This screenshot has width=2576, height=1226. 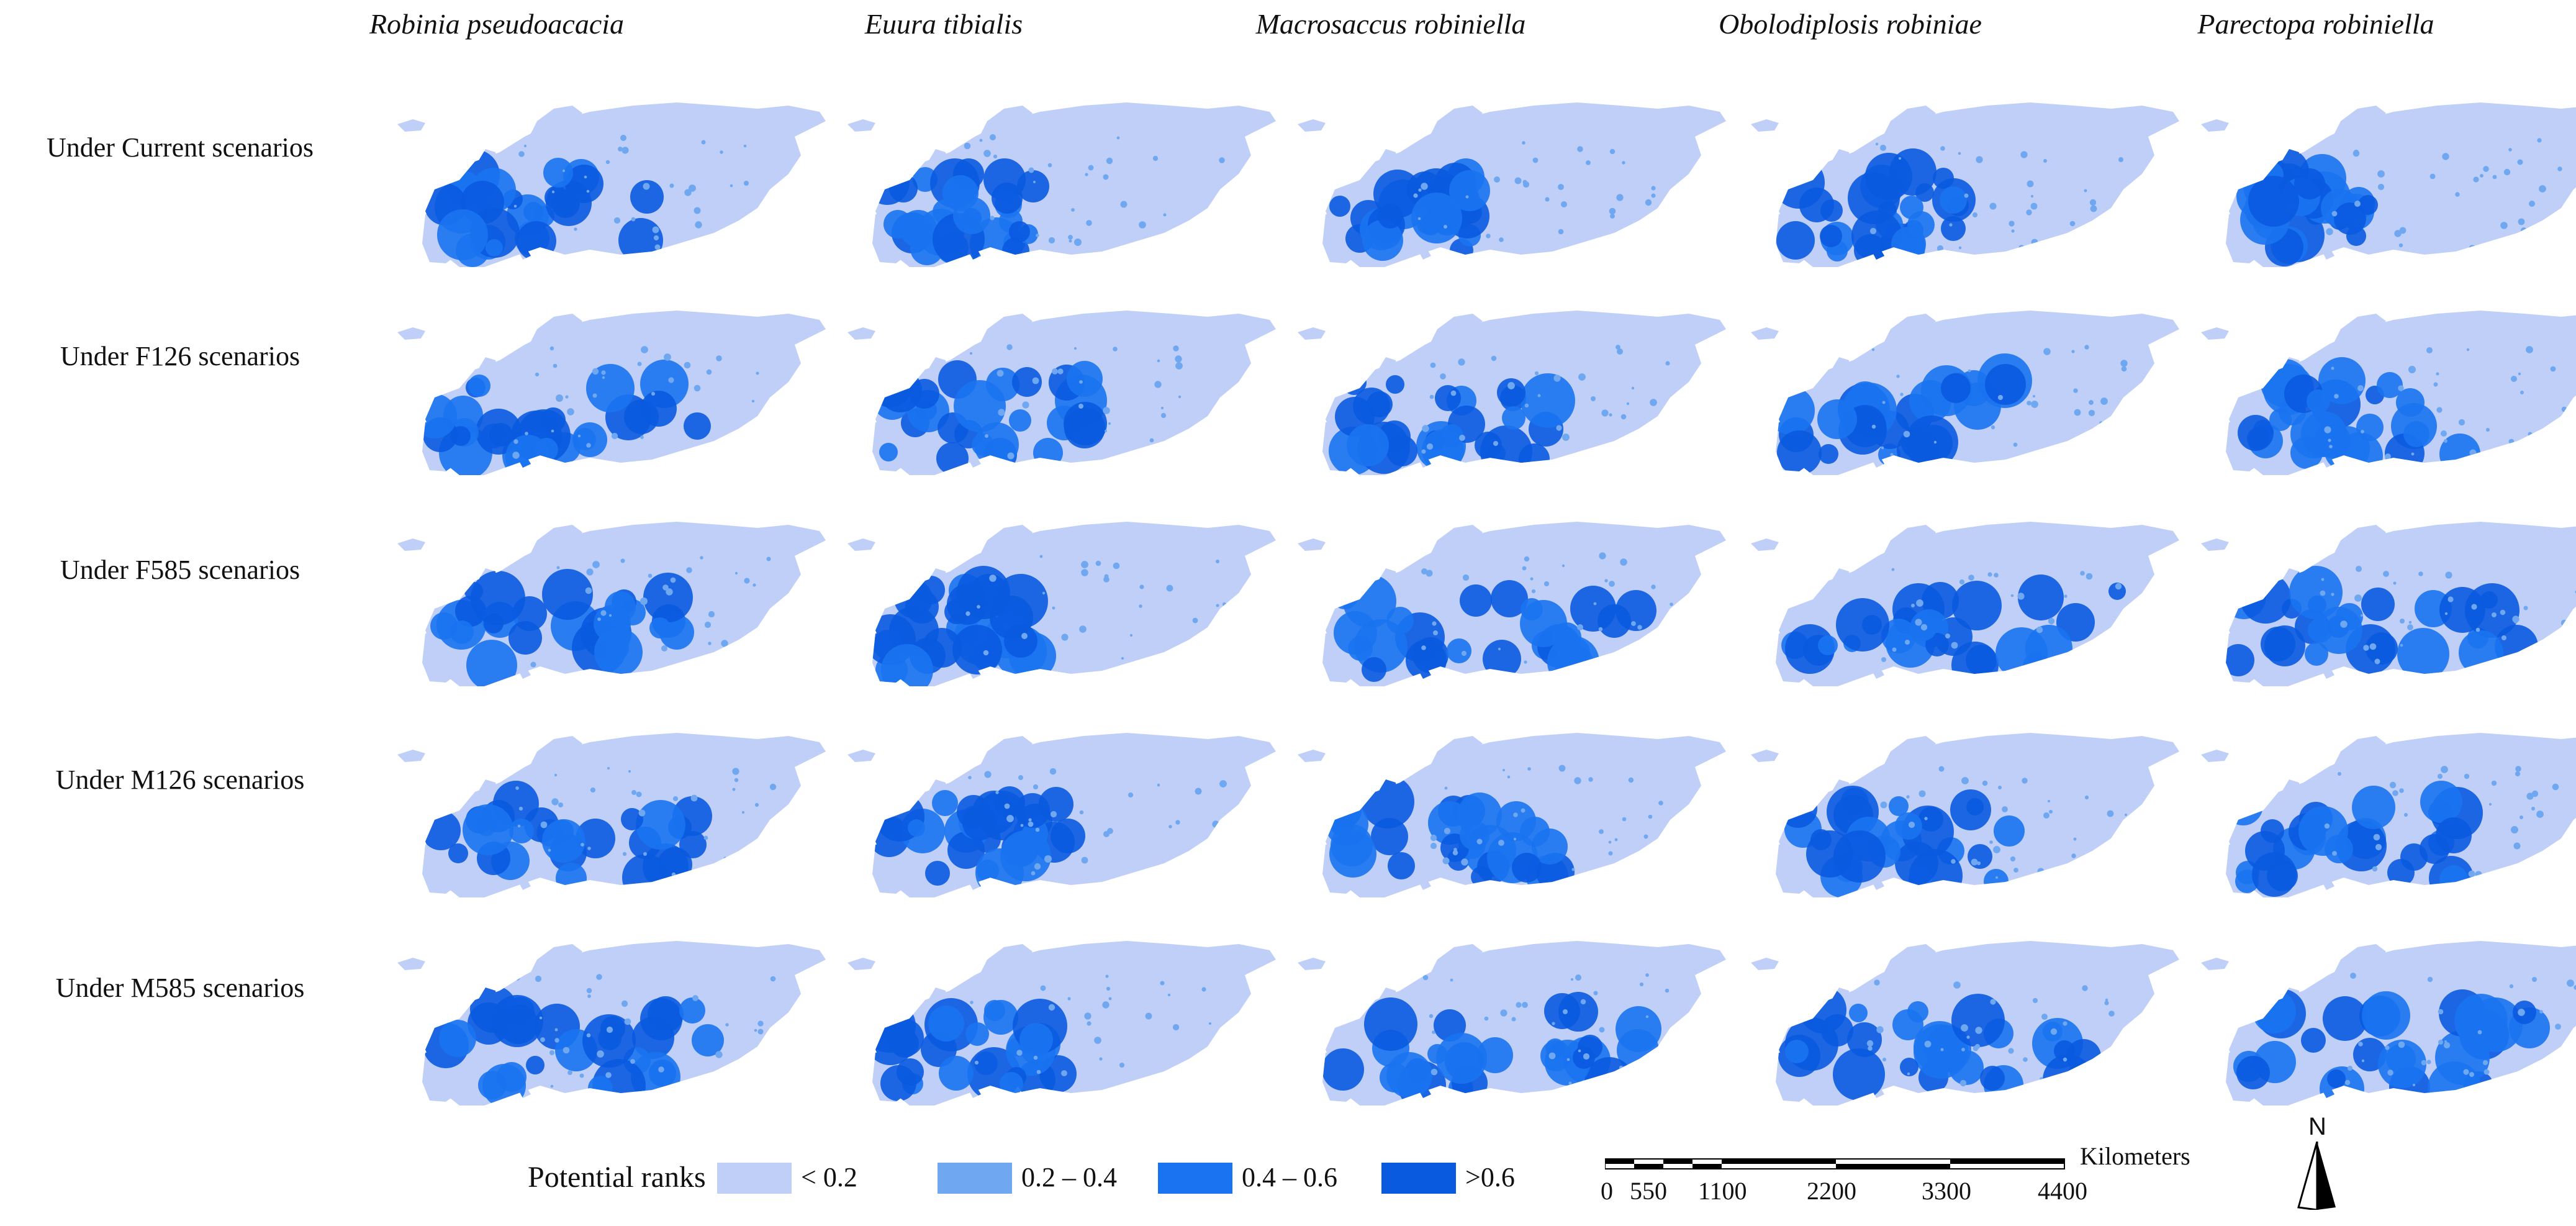 What do you see at coordinates (553, 135) in the screenshot?
I see `scandinavia-landmass` at bounding box center [553, 135].